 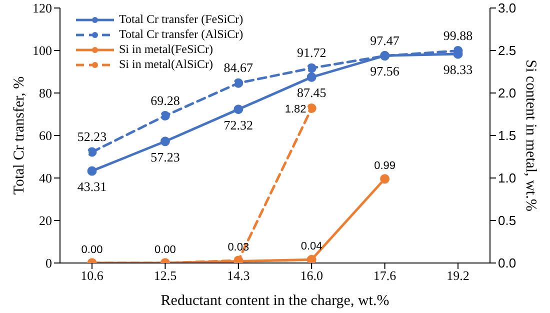 I want to click on data-label: 0.99, so click(x=385, y=166).